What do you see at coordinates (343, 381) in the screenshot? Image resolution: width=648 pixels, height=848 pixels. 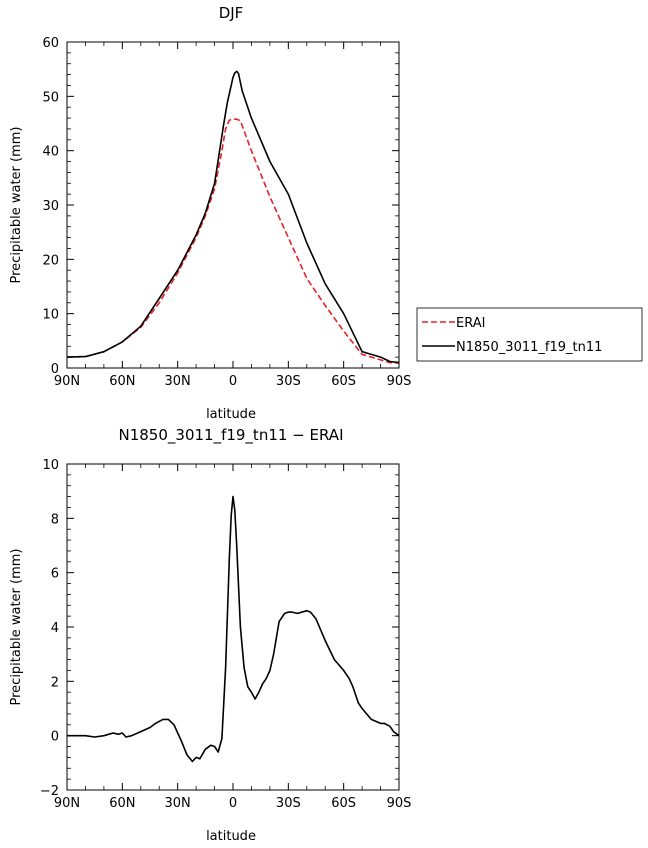 I see `top-xtick-label-5: 60S` at bounding box center [343, 381].